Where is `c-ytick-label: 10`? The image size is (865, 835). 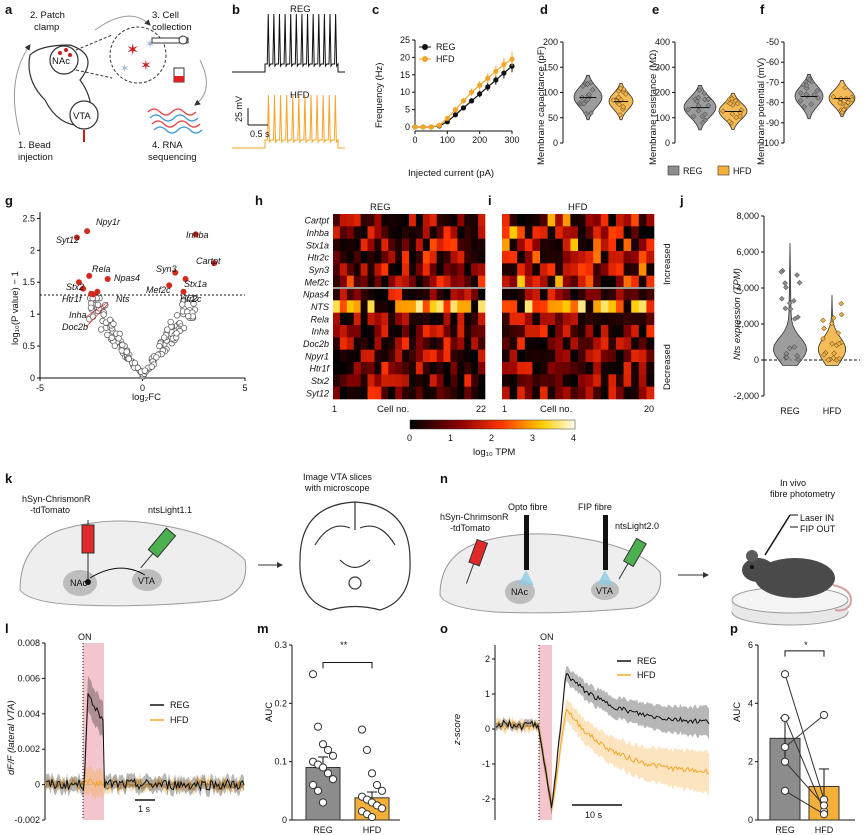
c-ytick-label: 10 is located at coordinates (405, 92).